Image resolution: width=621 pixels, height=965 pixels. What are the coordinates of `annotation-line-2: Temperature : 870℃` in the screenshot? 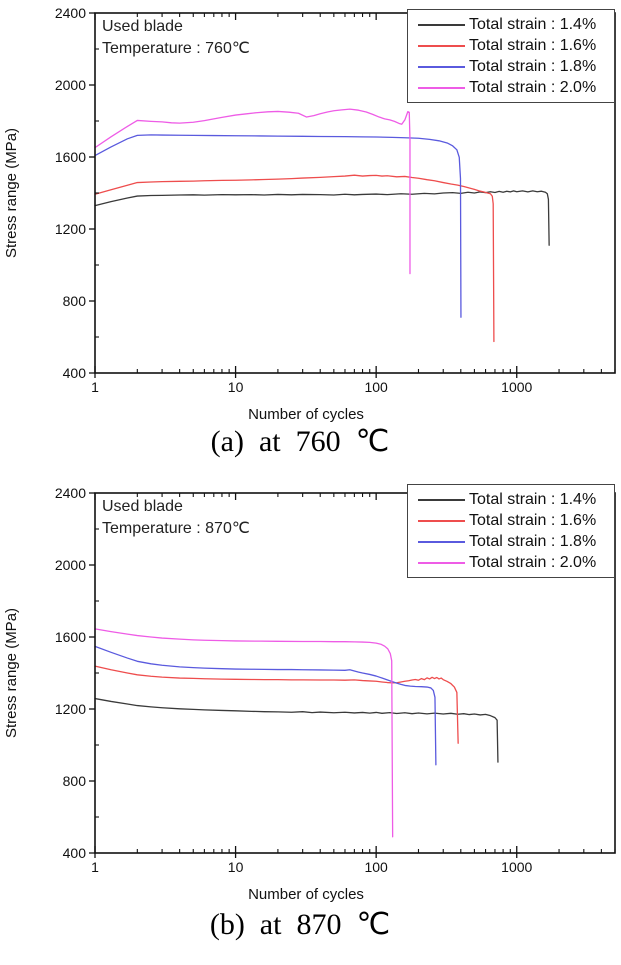 It's located at (176, 528).